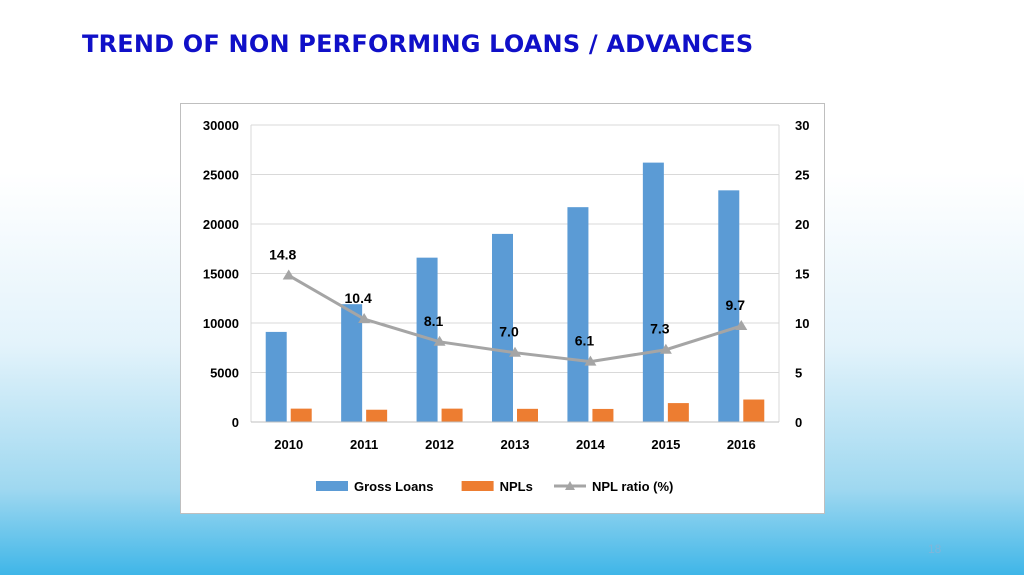 This screenshot has height=575, width=1024. What do you see at coordinates (802, 323) in the screenshot?
I see `y2-tick-label: 10` at bounding box center [802, 323].